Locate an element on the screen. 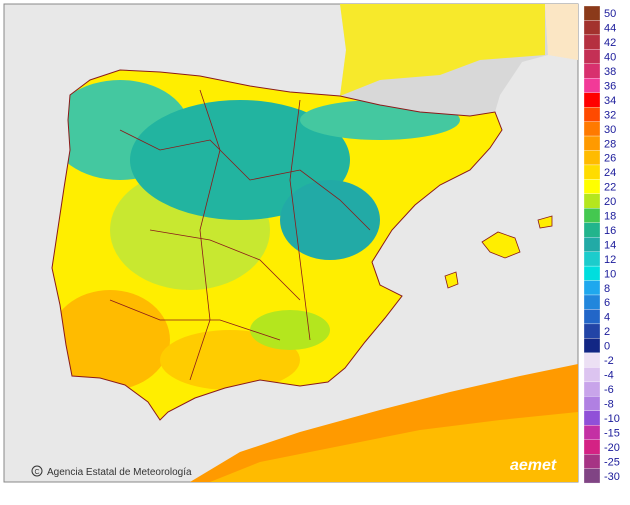  legend-label: -25 is located at coordinates (612, 462).